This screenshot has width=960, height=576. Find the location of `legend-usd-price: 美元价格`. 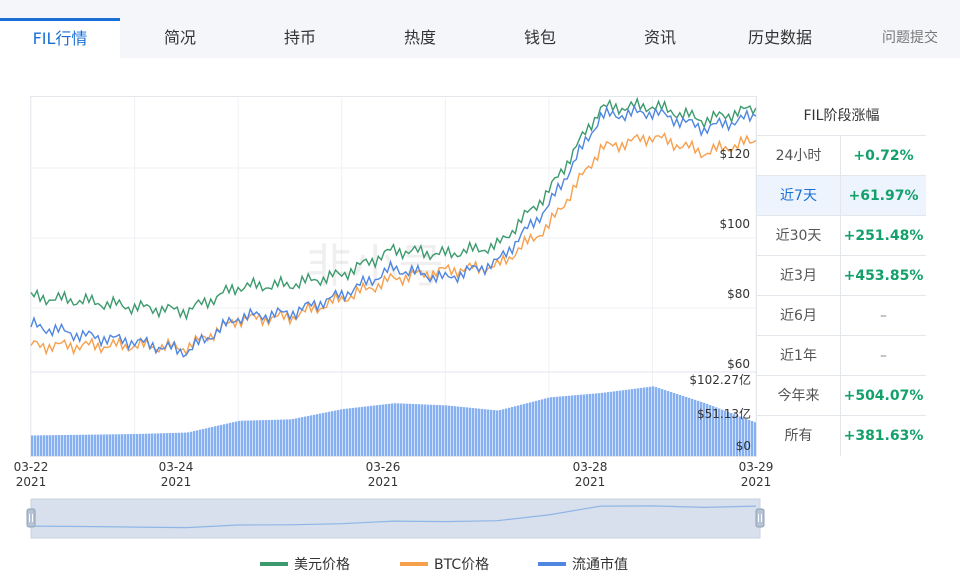

legend-usd-price: 美元价格 is located at coordinates (305, 564).